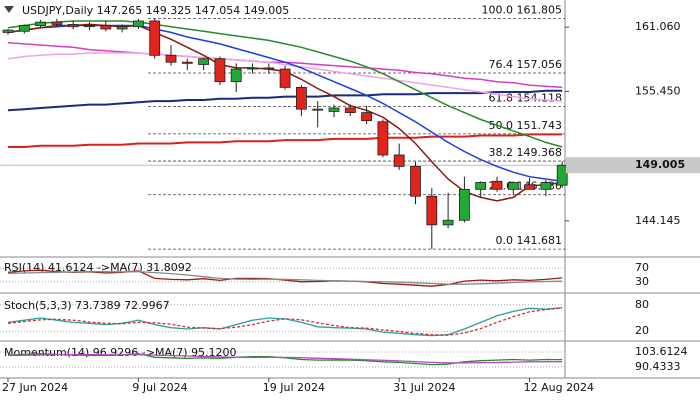  Describe the element at coordinates (169, 10) in the screenshot. I see `ohlc-high: 149.325` at that location.